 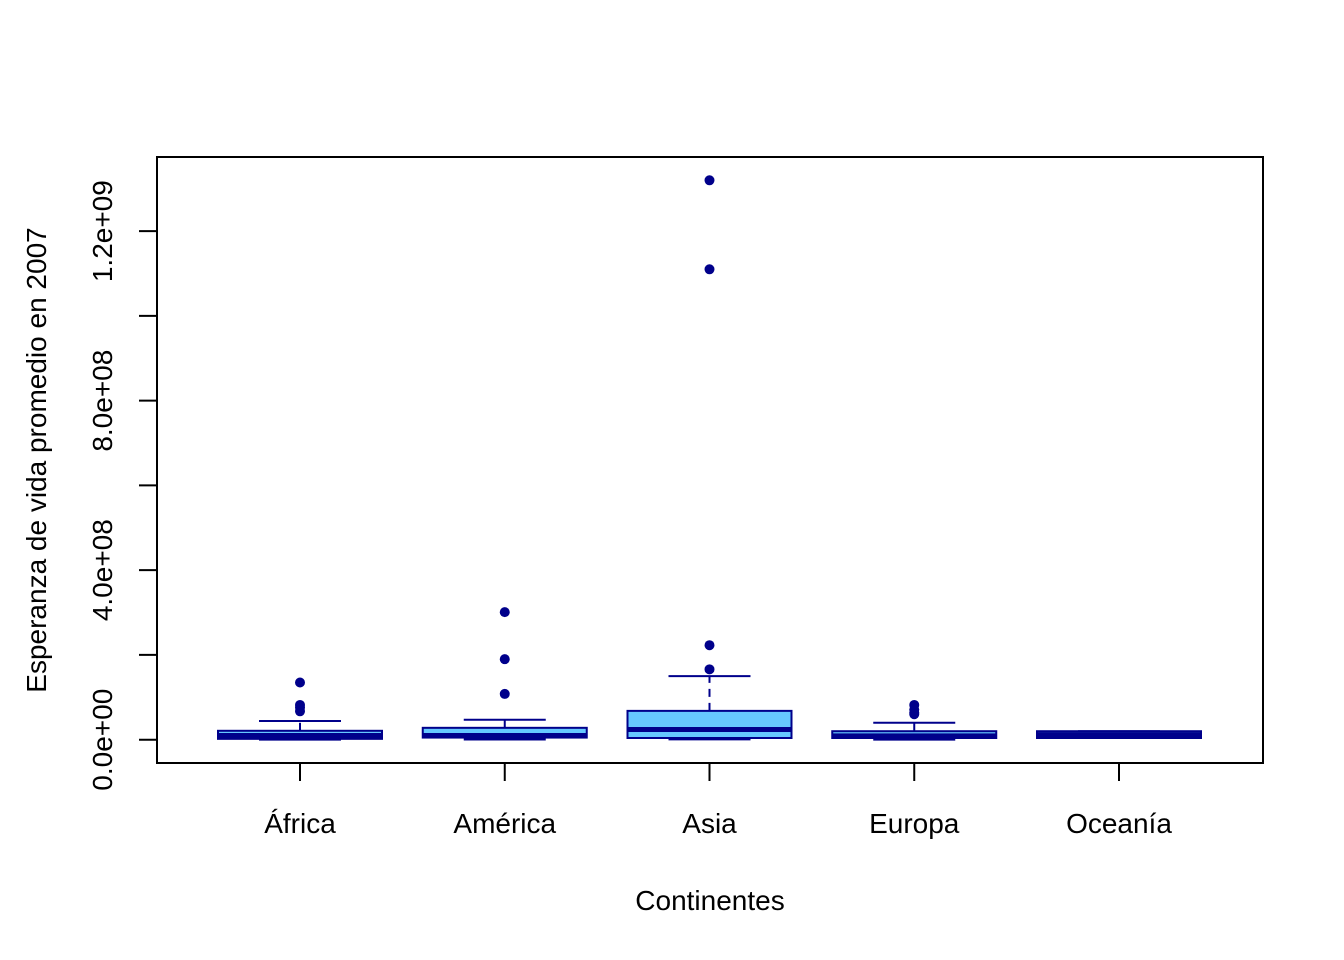 What do you see at coordinates (709, 823) in the screenshot?
I see `x-tick-label: Asia` at bounding box center [709, 823].